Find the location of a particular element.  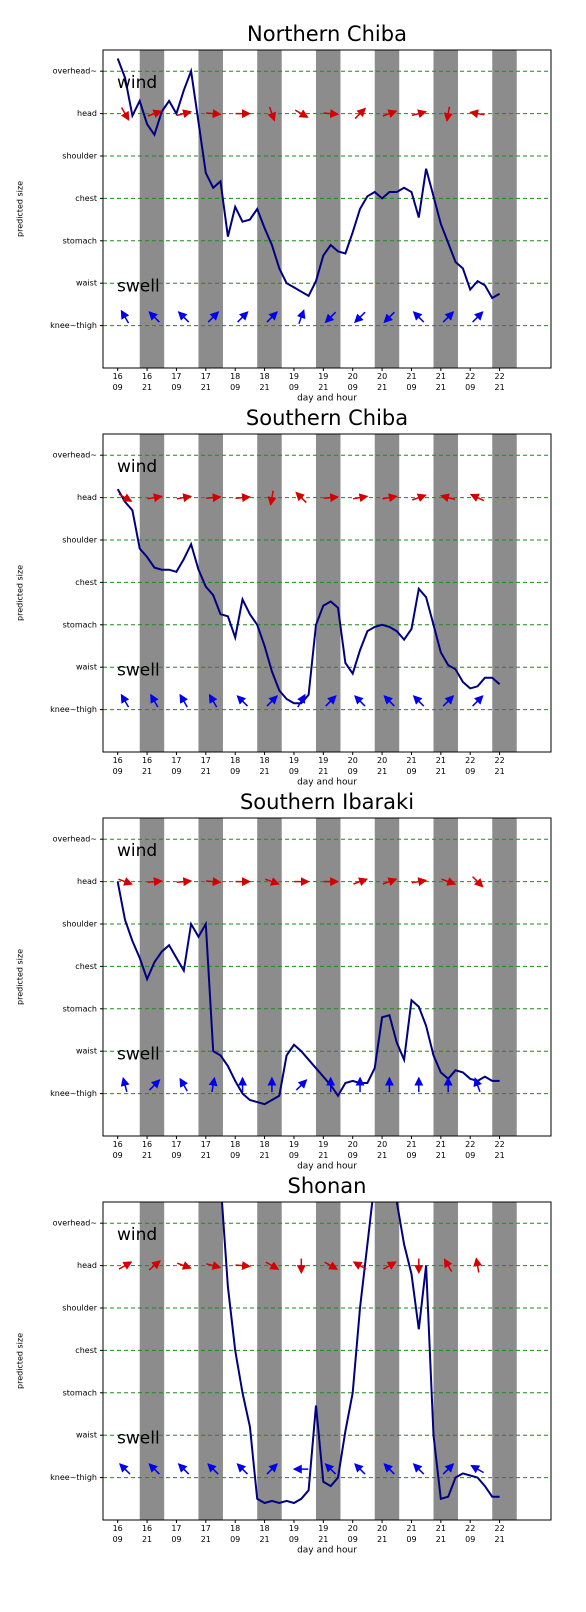

x-tick-label: 21 21 is located at coordinates (441, 382).